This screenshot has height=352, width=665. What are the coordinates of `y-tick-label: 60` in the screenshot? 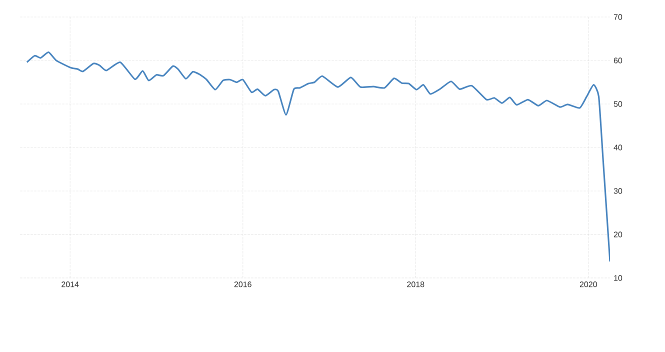 It's located at (618, 61).